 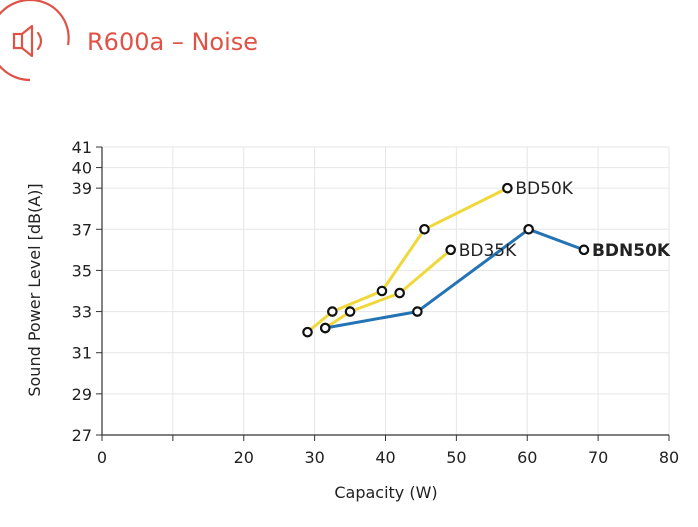 What do you see at coordinates (173, 42) in the screenshot?
I see `page-title: R600a – Noise` at bounding box center [173, 42].